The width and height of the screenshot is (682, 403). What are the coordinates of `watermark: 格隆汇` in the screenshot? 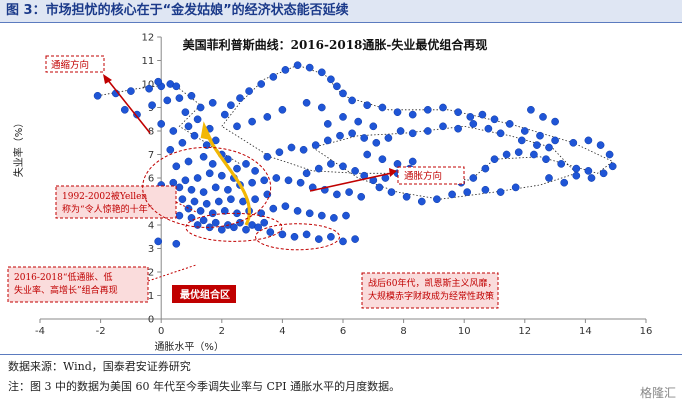 It's located at (657, 393).